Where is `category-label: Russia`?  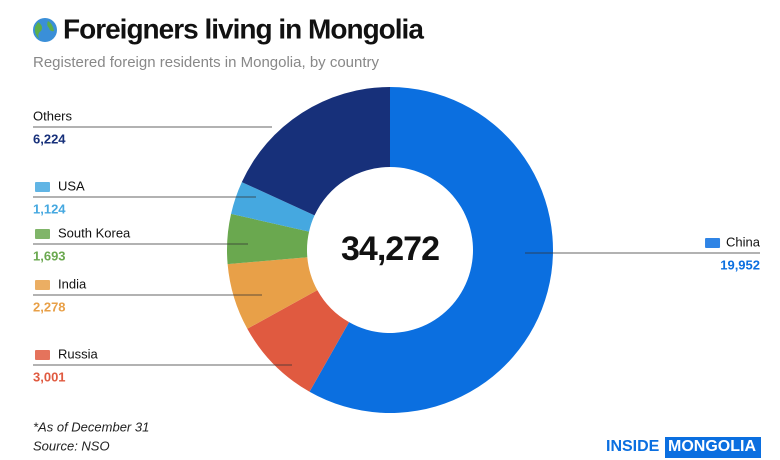
category-label: Russia is located at coordinates (78, 353).